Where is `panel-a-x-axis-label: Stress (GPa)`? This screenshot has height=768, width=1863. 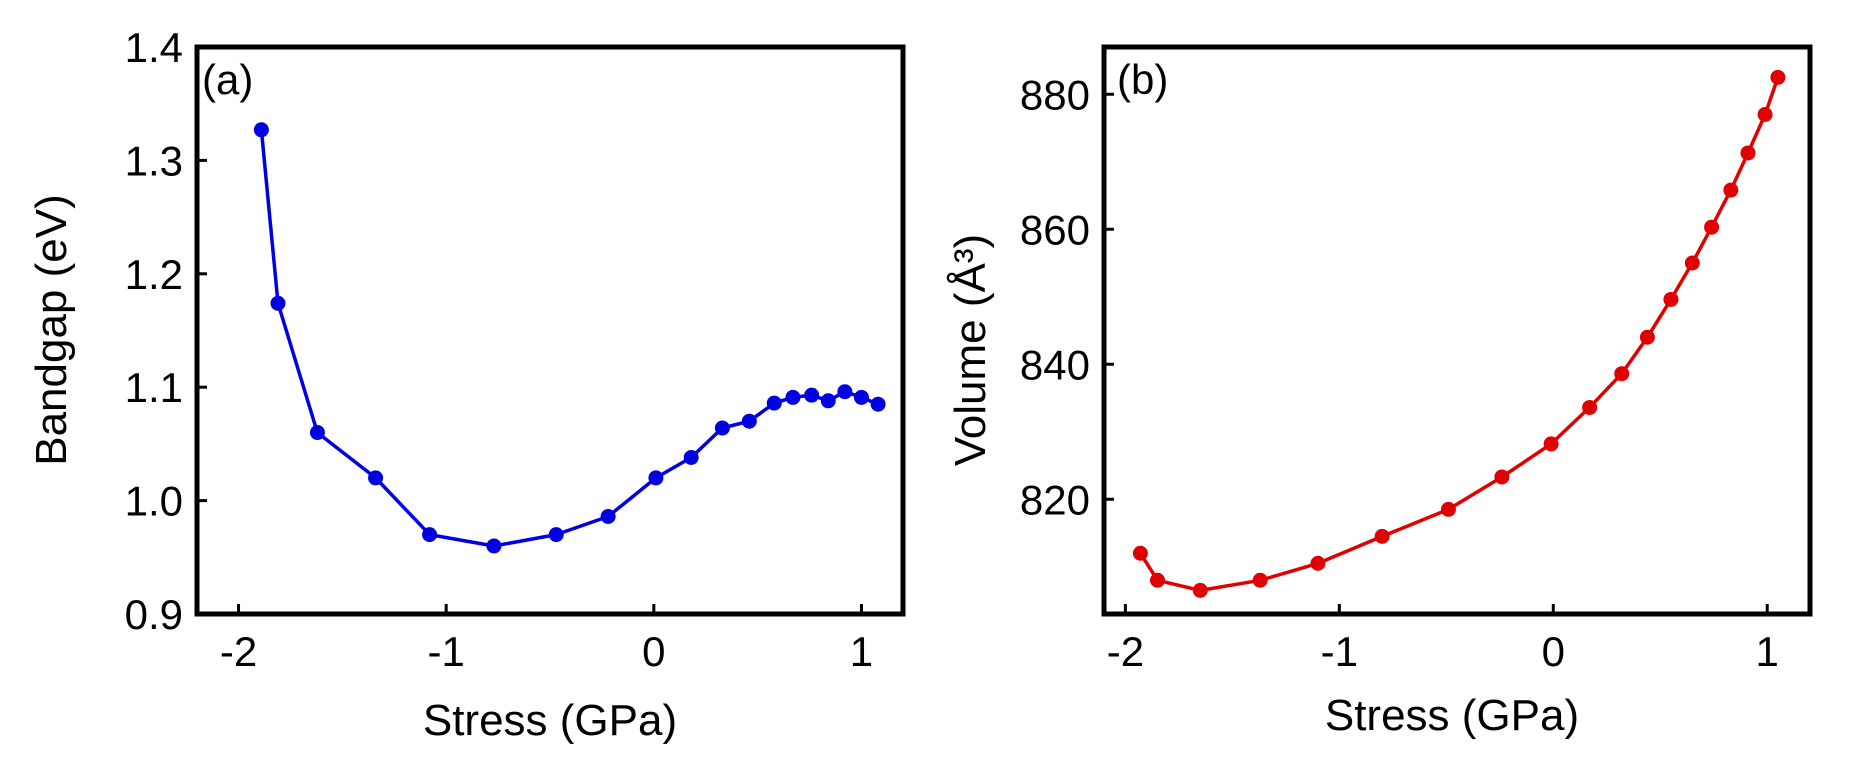 panel-a-x-axis-label: Stress (GPa) is located at coordinates (550, 720).